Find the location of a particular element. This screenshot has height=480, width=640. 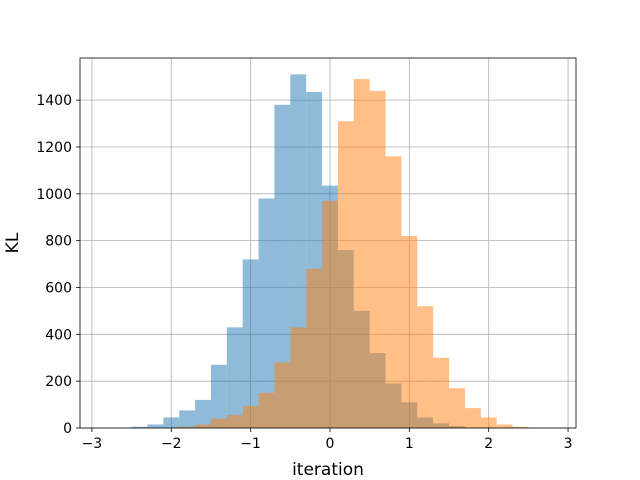

y-tick-label: 1000 is located at coordinates (54, 195).